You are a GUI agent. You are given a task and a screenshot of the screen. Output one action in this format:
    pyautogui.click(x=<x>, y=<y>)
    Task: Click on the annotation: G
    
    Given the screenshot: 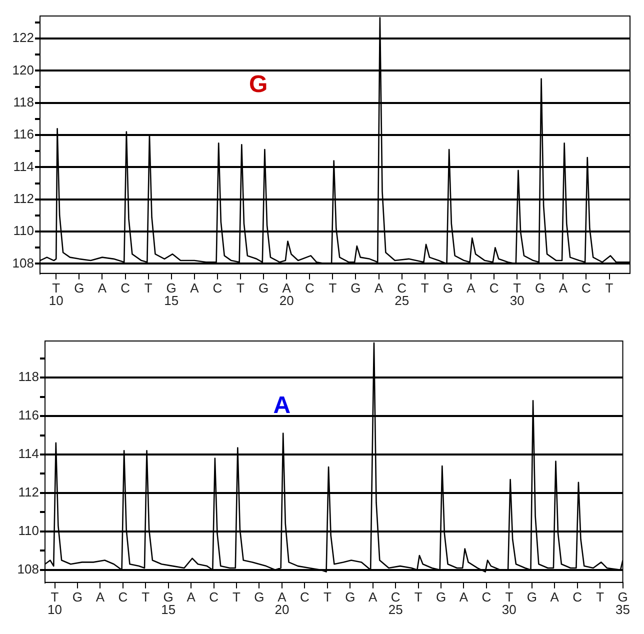 What is the action you would take?
    pyautogui.click(x=258, y=84)
    